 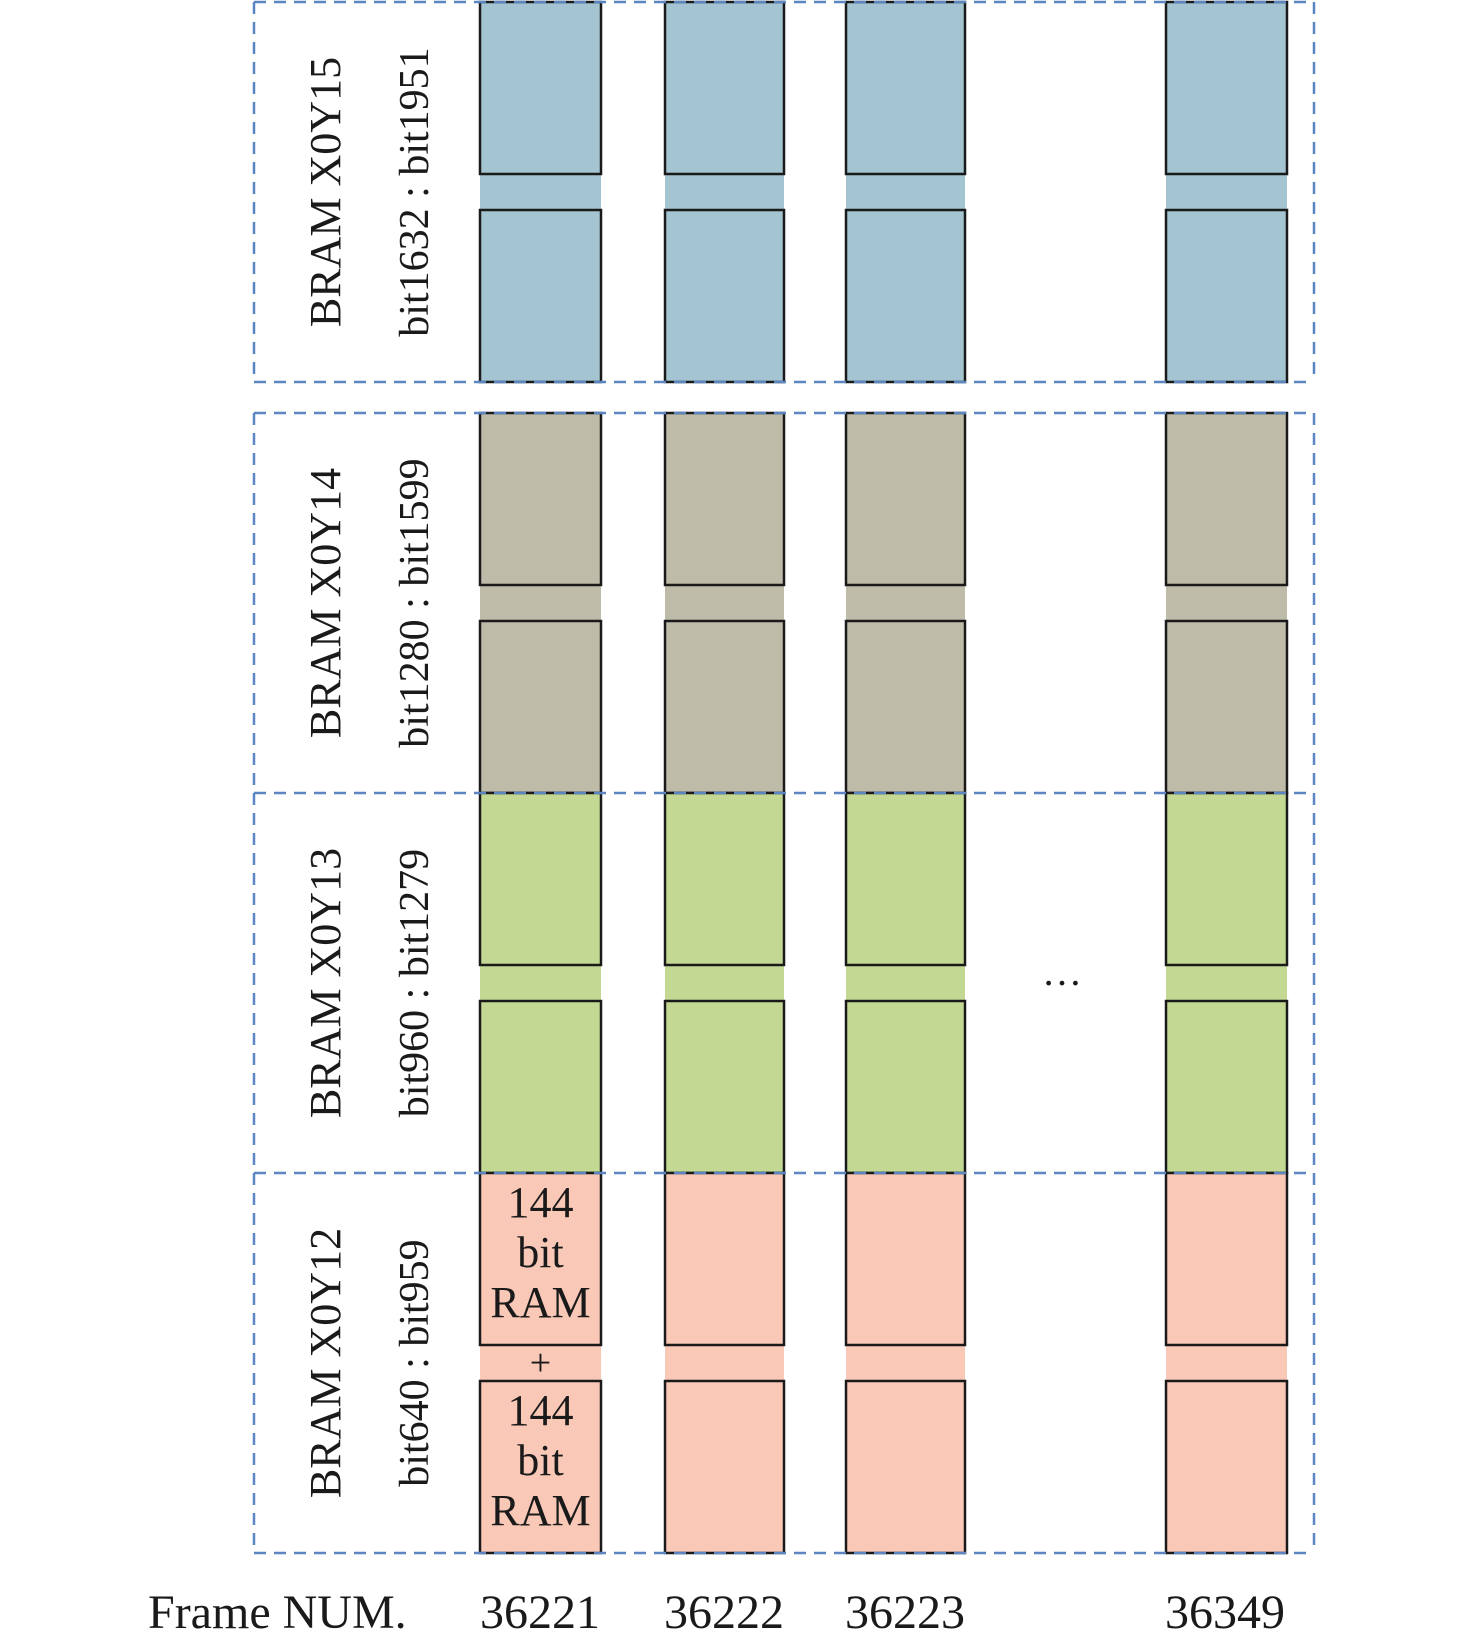 I want to click on bram-bit-range: bit1632 : bit1951, so click(x=415, y=191).